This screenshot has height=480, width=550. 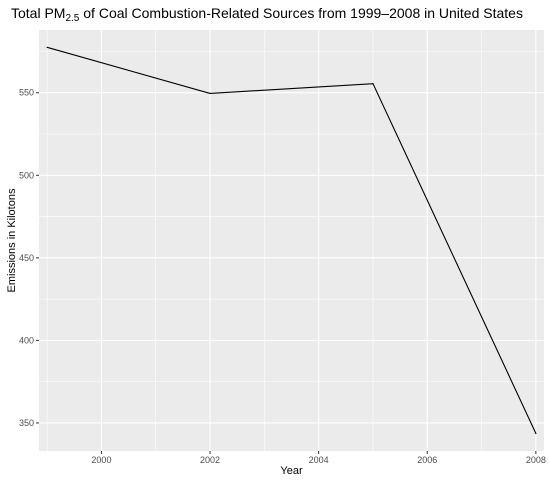 I want to click on x-tick-label: 2004, so click(x=319, y=460).